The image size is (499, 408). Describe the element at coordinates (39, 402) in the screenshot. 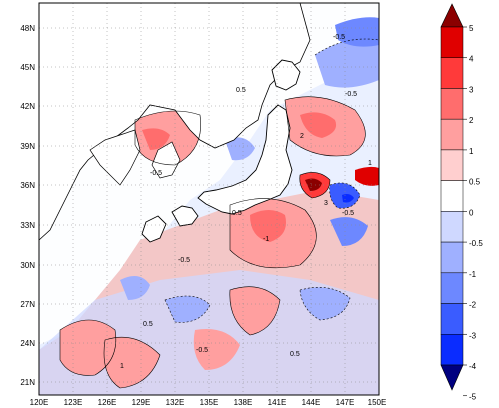

I see `lon-tick-label: 120E` at that location.